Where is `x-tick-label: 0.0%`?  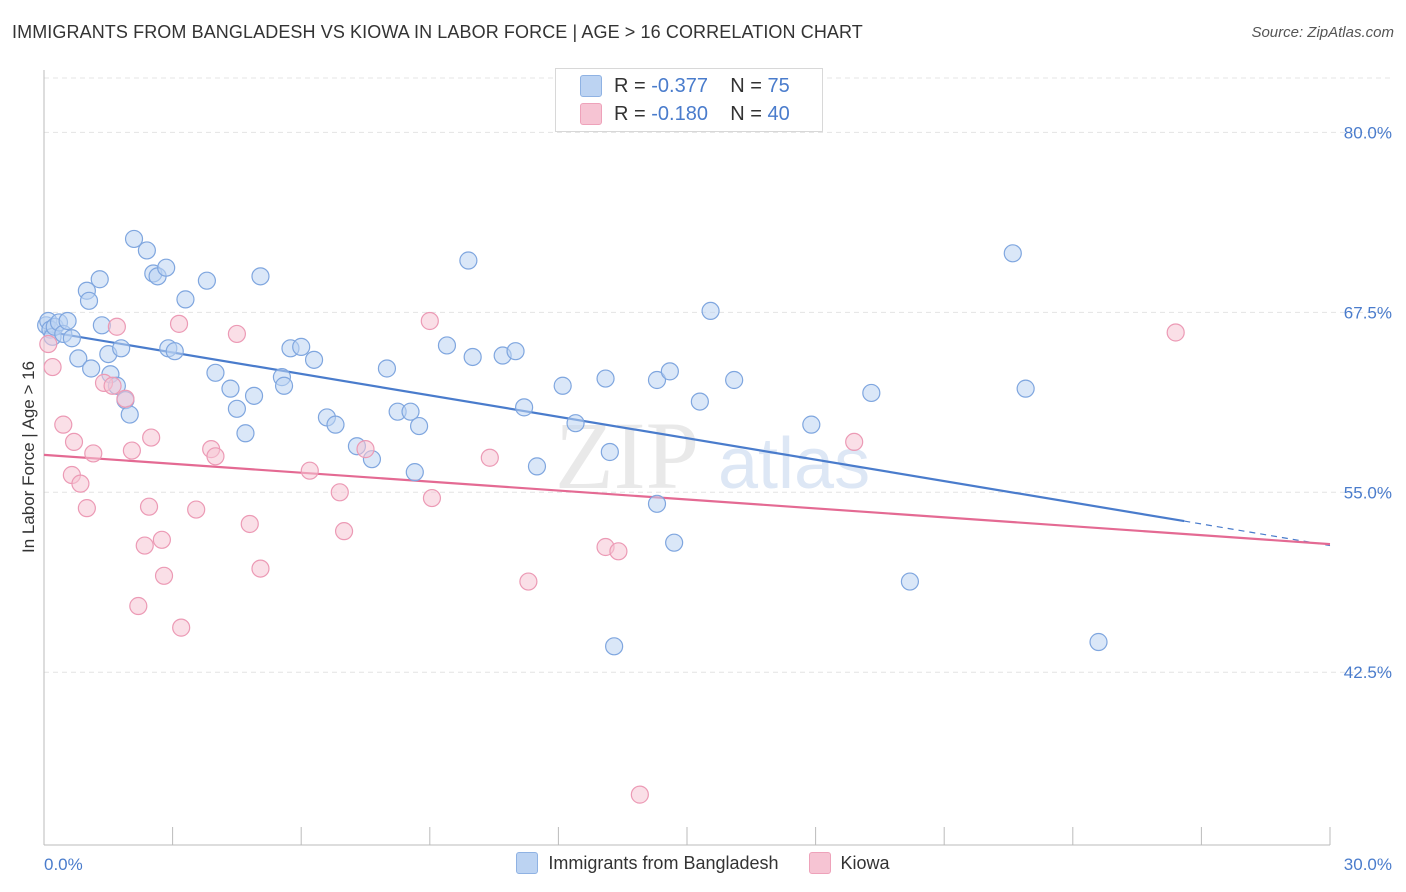 x-tick-label: 0.0% is located at coordinates (63, 864).